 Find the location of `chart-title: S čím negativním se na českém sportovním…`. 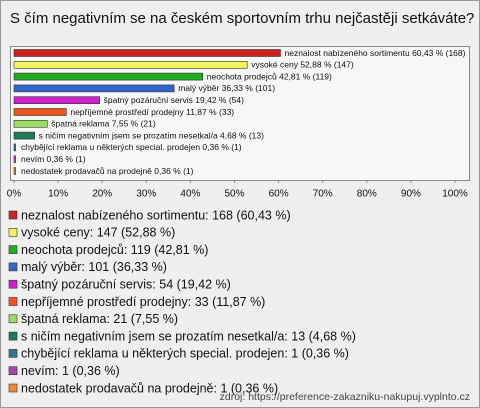

chart-title: S čím negativním se na českém sportovním… is located at coordinates (242, 18).